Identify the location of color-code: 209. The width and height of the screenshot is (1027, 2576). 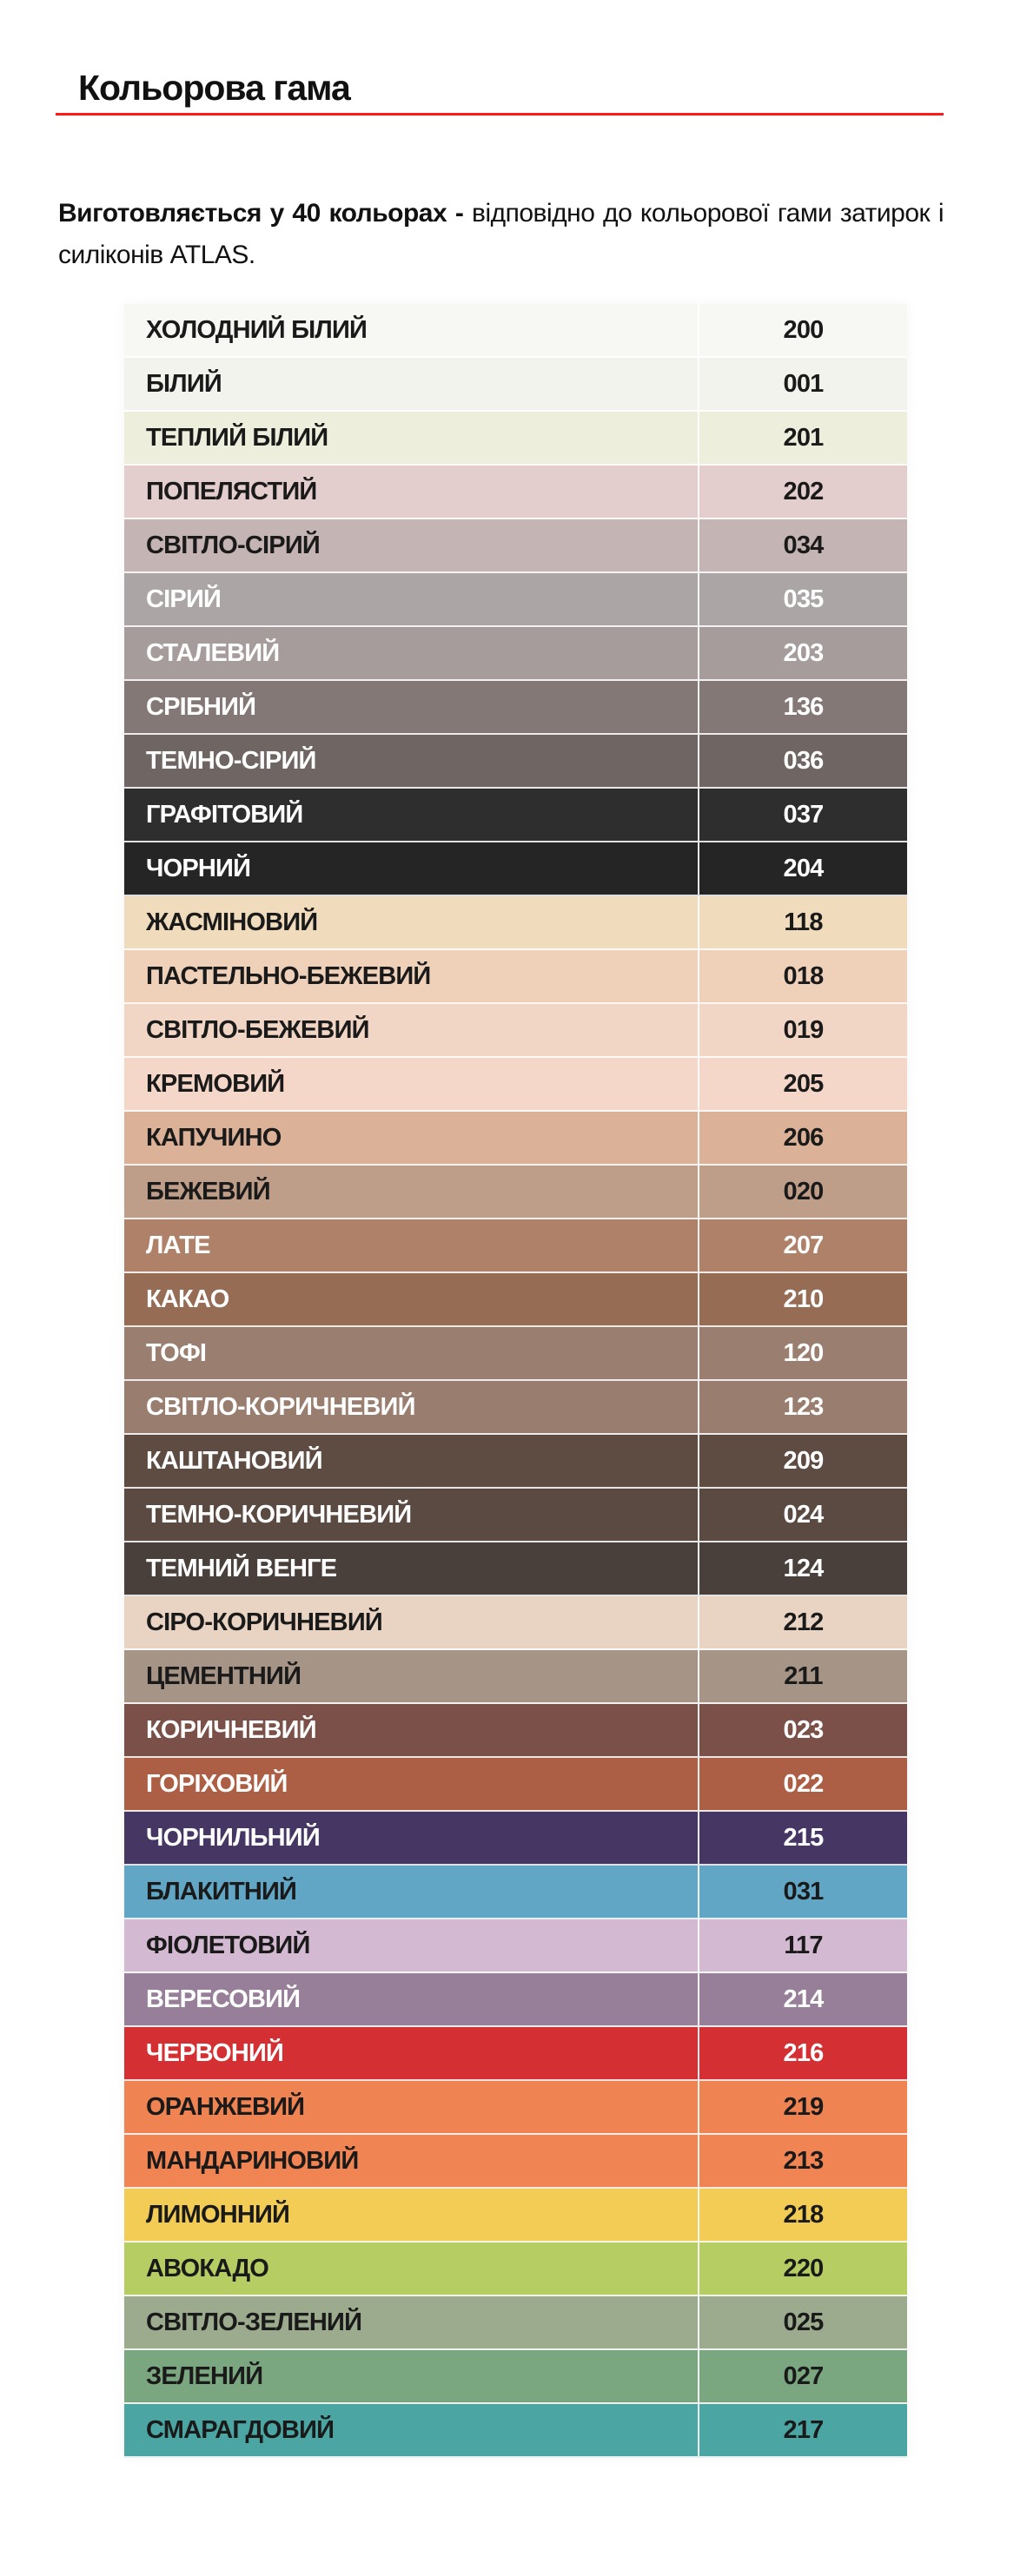
(804, 1461).